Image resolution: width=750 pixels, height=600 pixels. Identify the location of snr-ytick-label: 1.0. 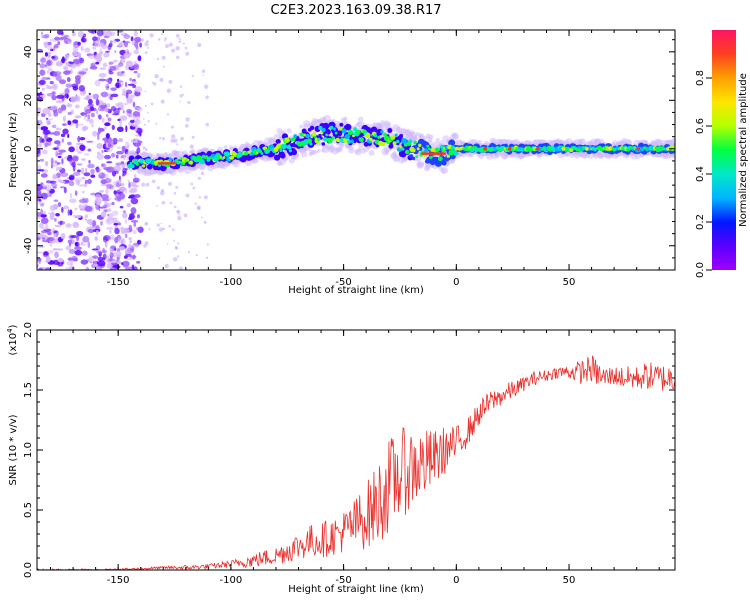
(28, 450).